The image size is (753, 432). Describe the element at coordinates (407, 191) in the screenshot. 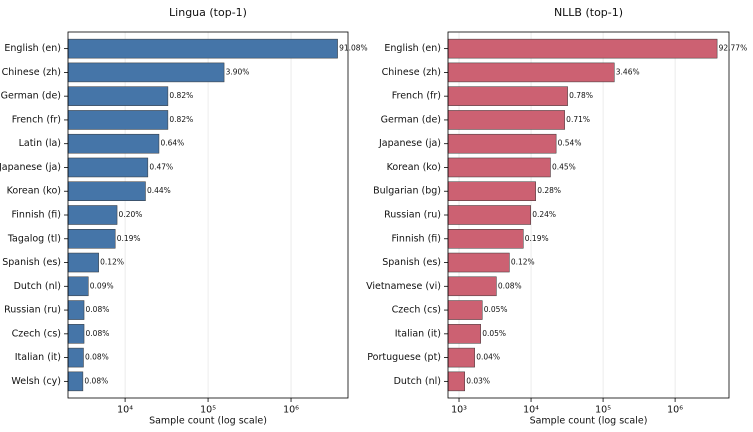

I see `y-tick-label: Bulgarian (bg)` at that location.